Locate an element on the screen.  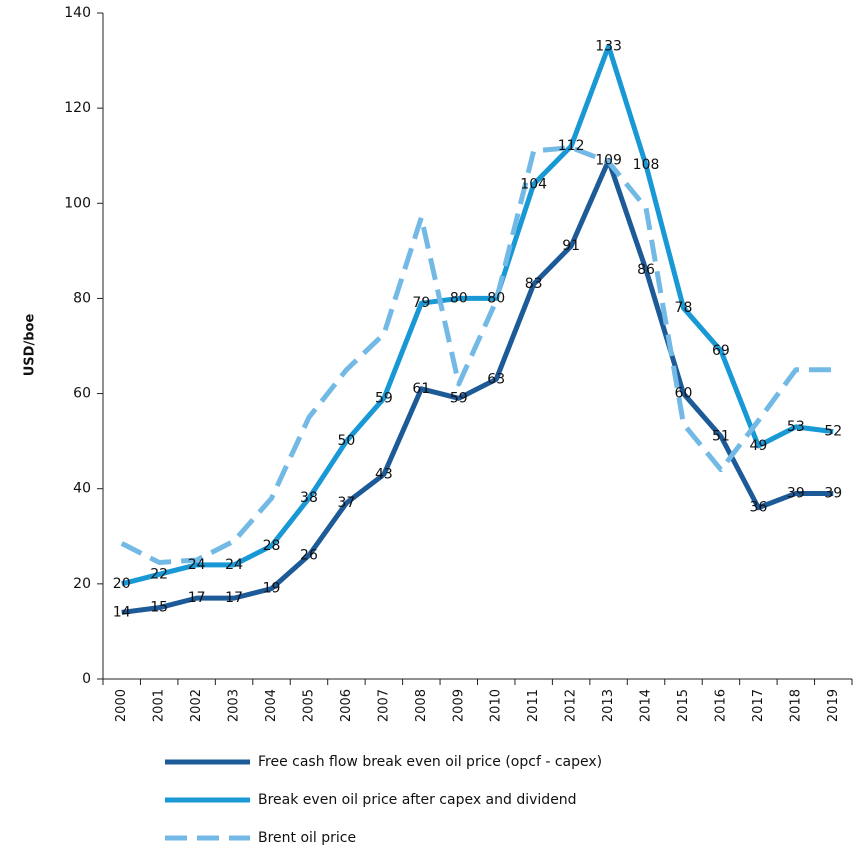
data-label: 51 is located at coordinates (721, 436).